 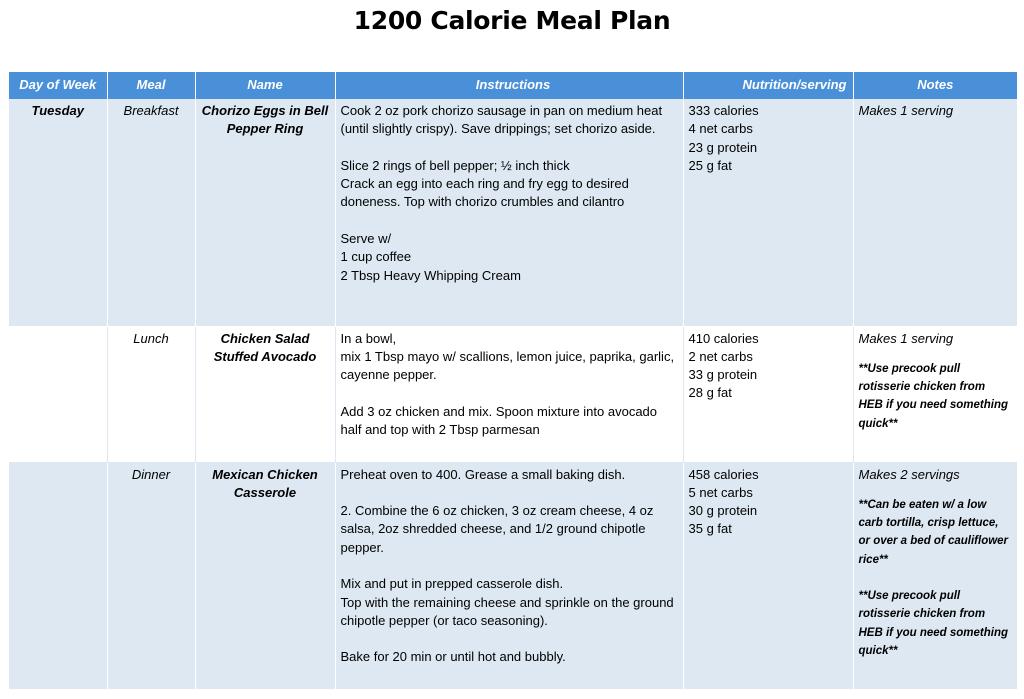 What do you see at coordinates (935, 213) in the screenshot?
I see `notes-cell: Makes 1 serving` at bounding box center [935, 213].